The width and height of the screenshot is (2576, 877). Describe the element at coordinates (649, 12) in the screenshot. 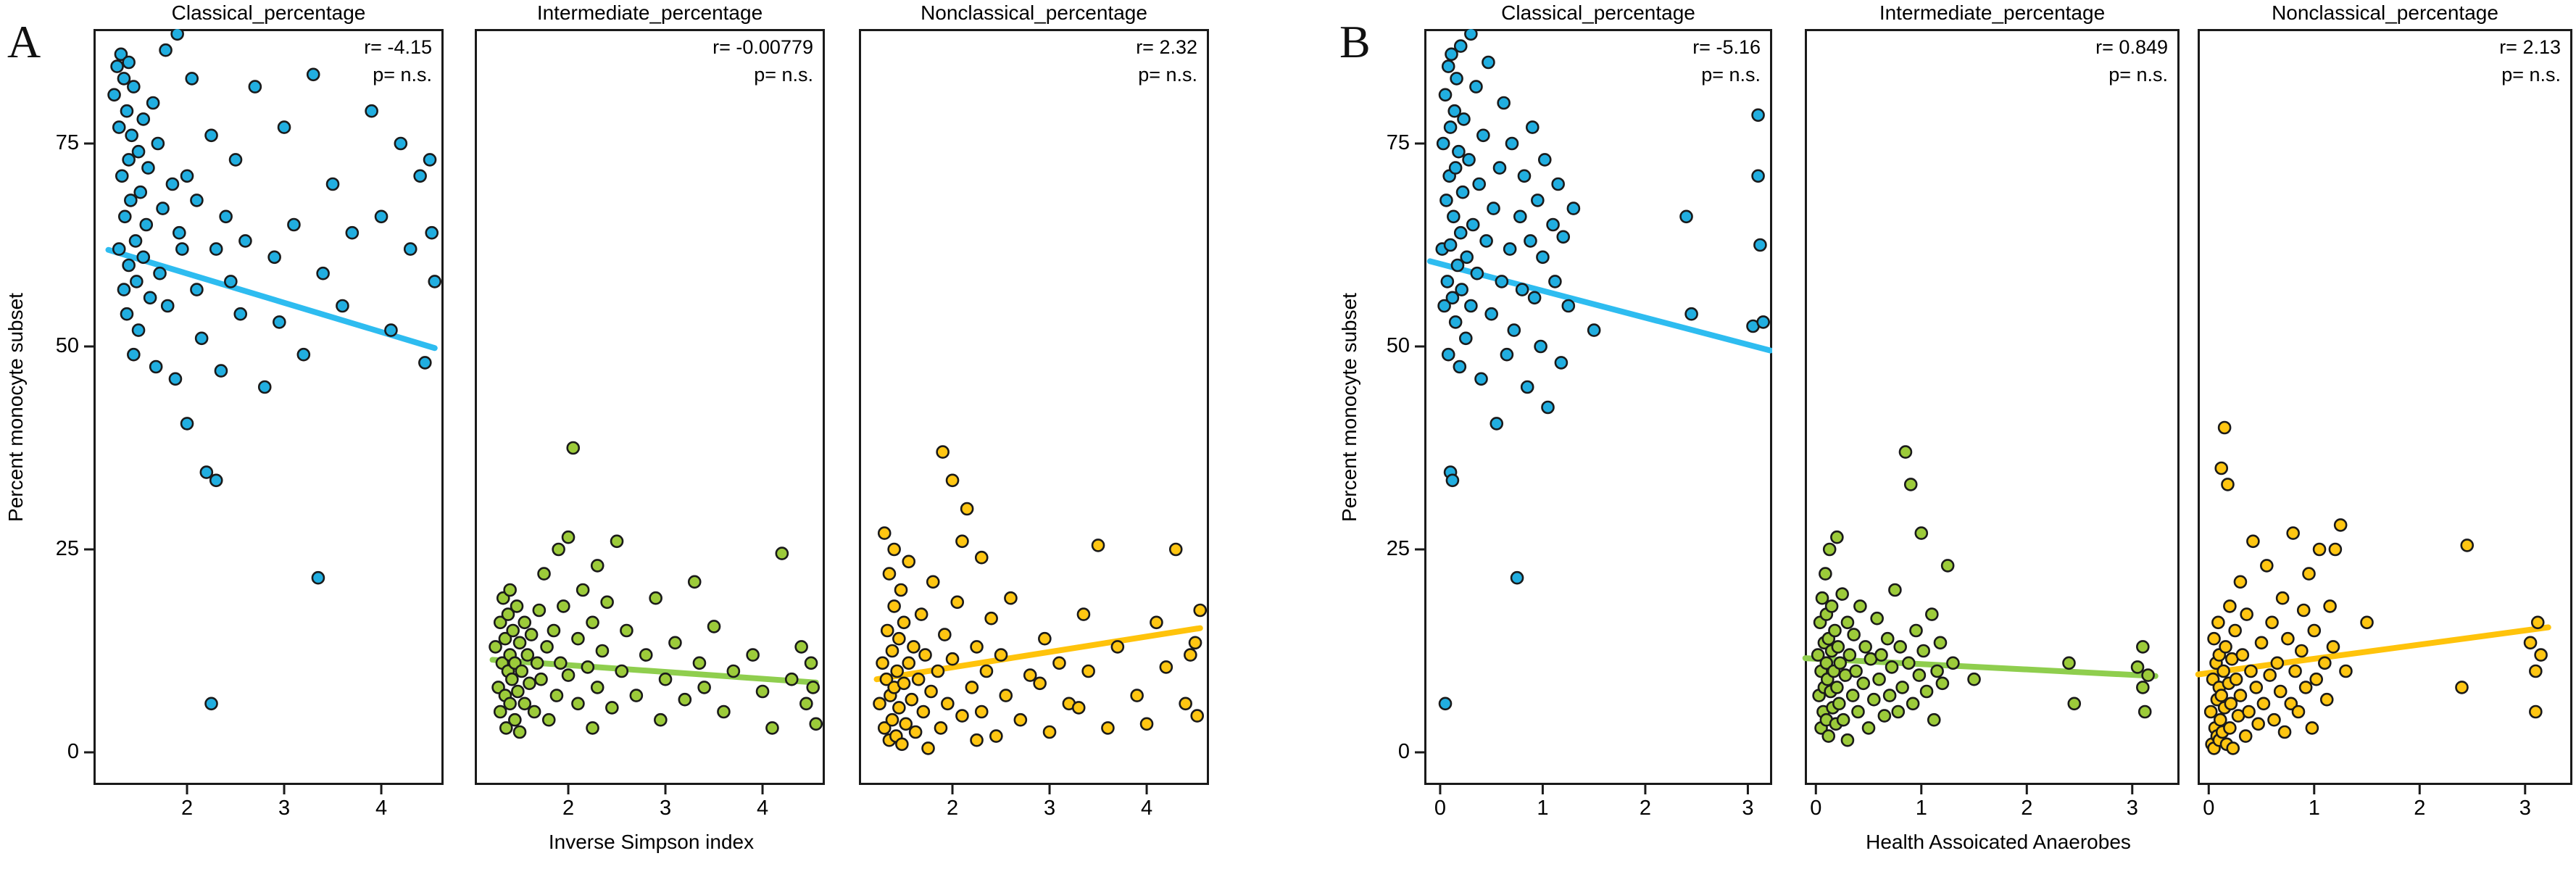

I see `facet-title-a-intermediate: Intermediate_percentage` at that location.